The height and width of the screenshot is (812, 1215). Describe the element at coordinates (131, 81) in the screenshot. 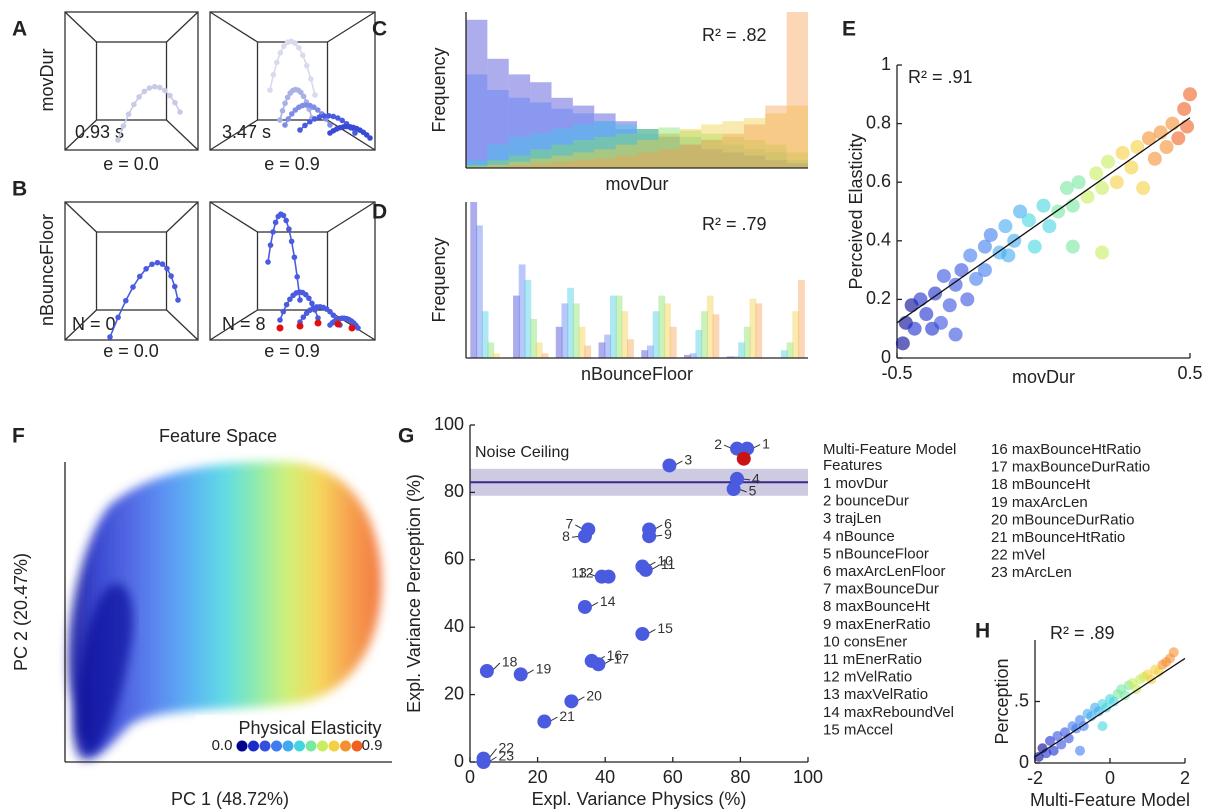

I see `room-outer` at that location.